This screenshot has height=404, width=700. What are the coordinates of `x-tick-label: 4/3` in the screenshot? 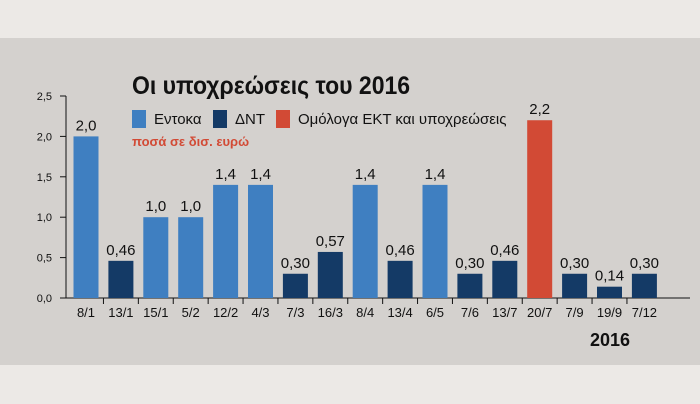 It's located at (260, 312).